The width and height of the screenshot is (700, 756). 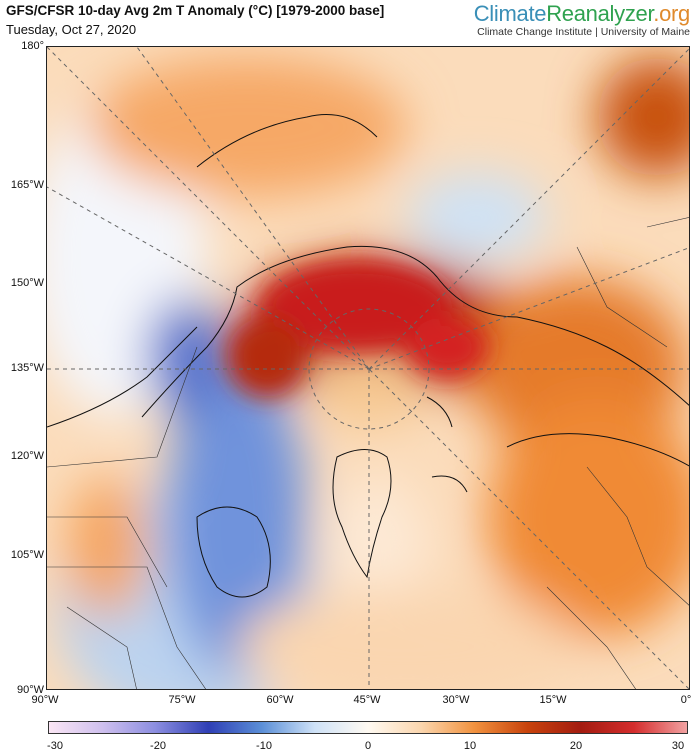 I want to click on colorbar, so click(x=368, y=727).